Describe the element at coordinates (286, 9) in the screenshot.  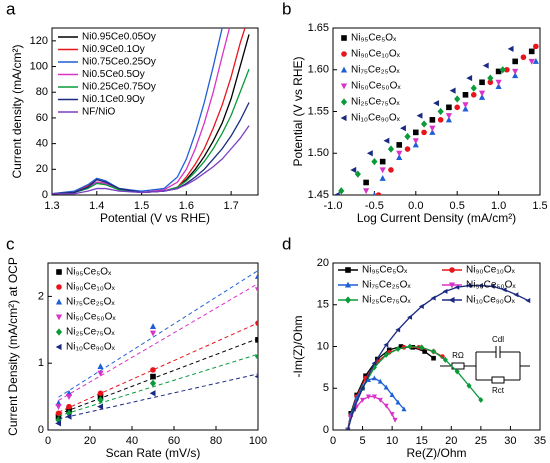
I see `panel-label: b` at that location.